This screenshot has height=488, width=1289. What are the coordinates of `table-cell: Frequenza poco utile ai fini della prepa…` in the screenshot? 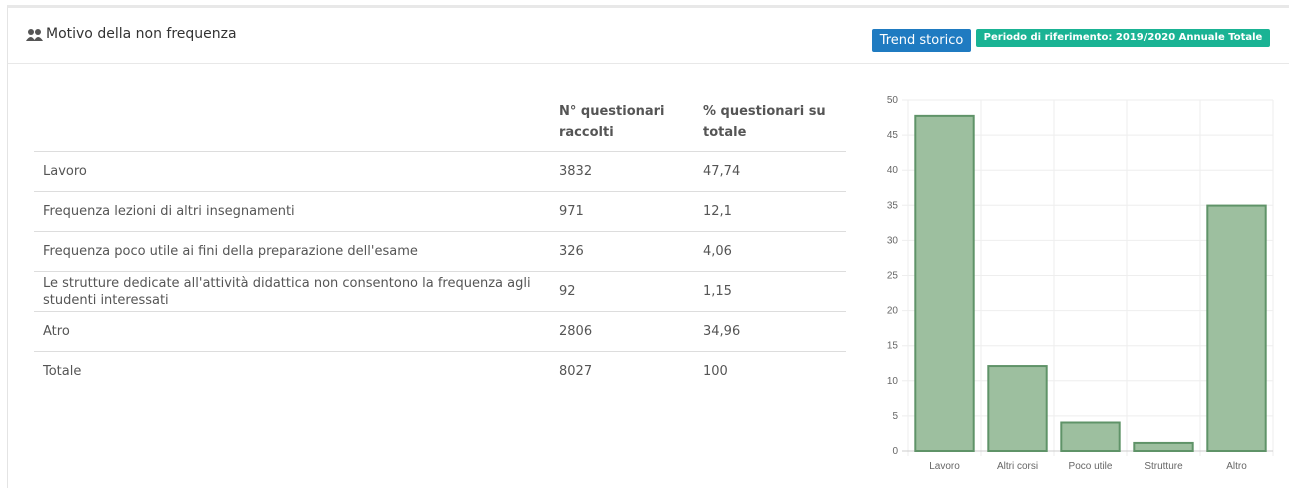 It's located at (292, 251).